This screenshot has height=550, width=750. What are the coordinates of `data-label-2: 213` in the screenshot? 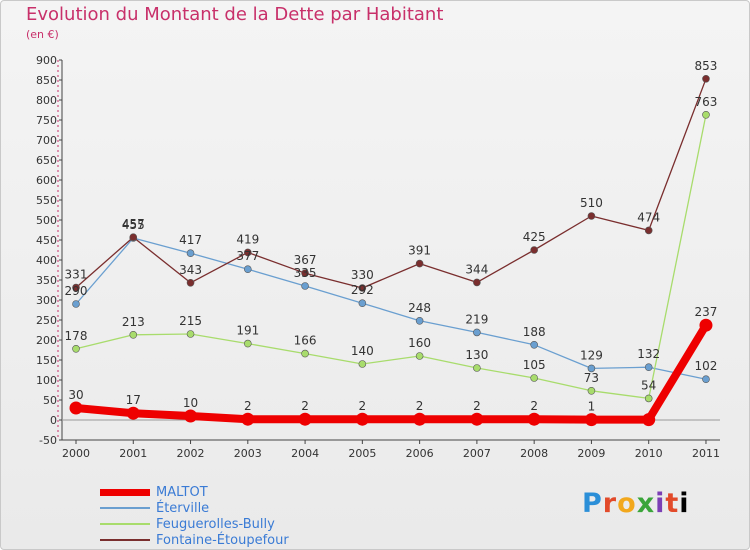 It's located at (133, 322).